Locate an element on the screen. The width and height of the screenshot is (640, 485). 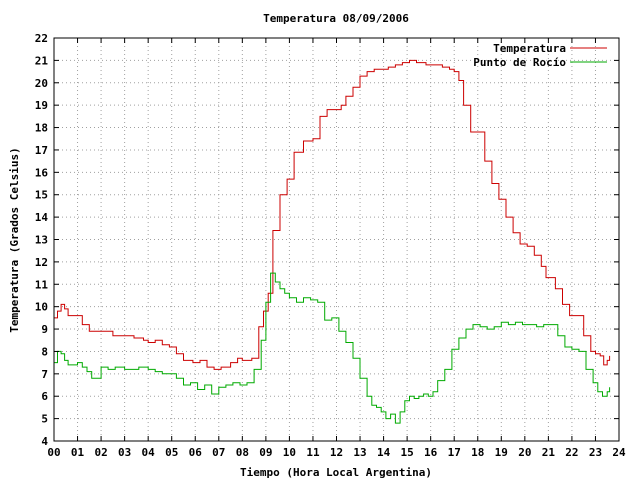
y-tick-label: 4 is located at coordinates (44, 441).